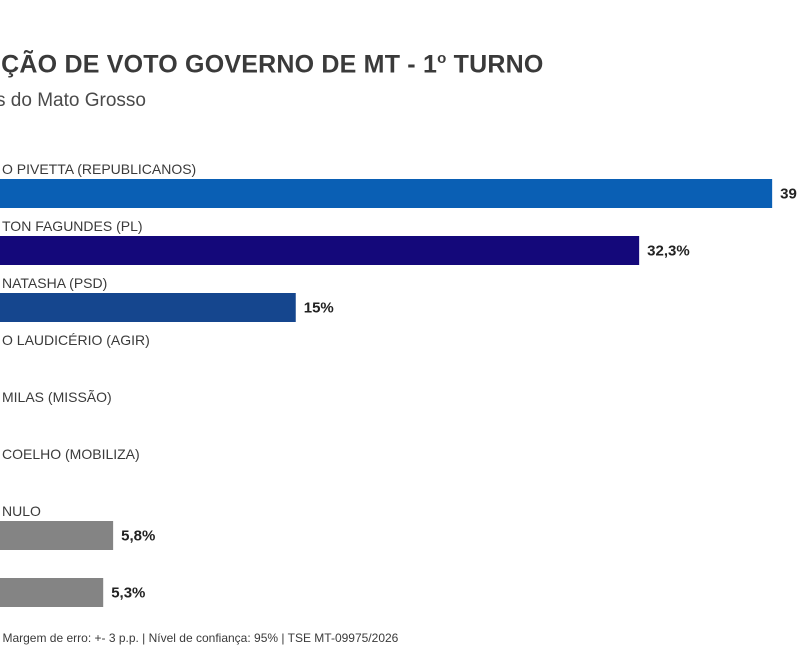  I want to click on chart-title: IÇÃO DE VOTO GOVERNO DE MT - 1o TURNO, so click(272, 64).